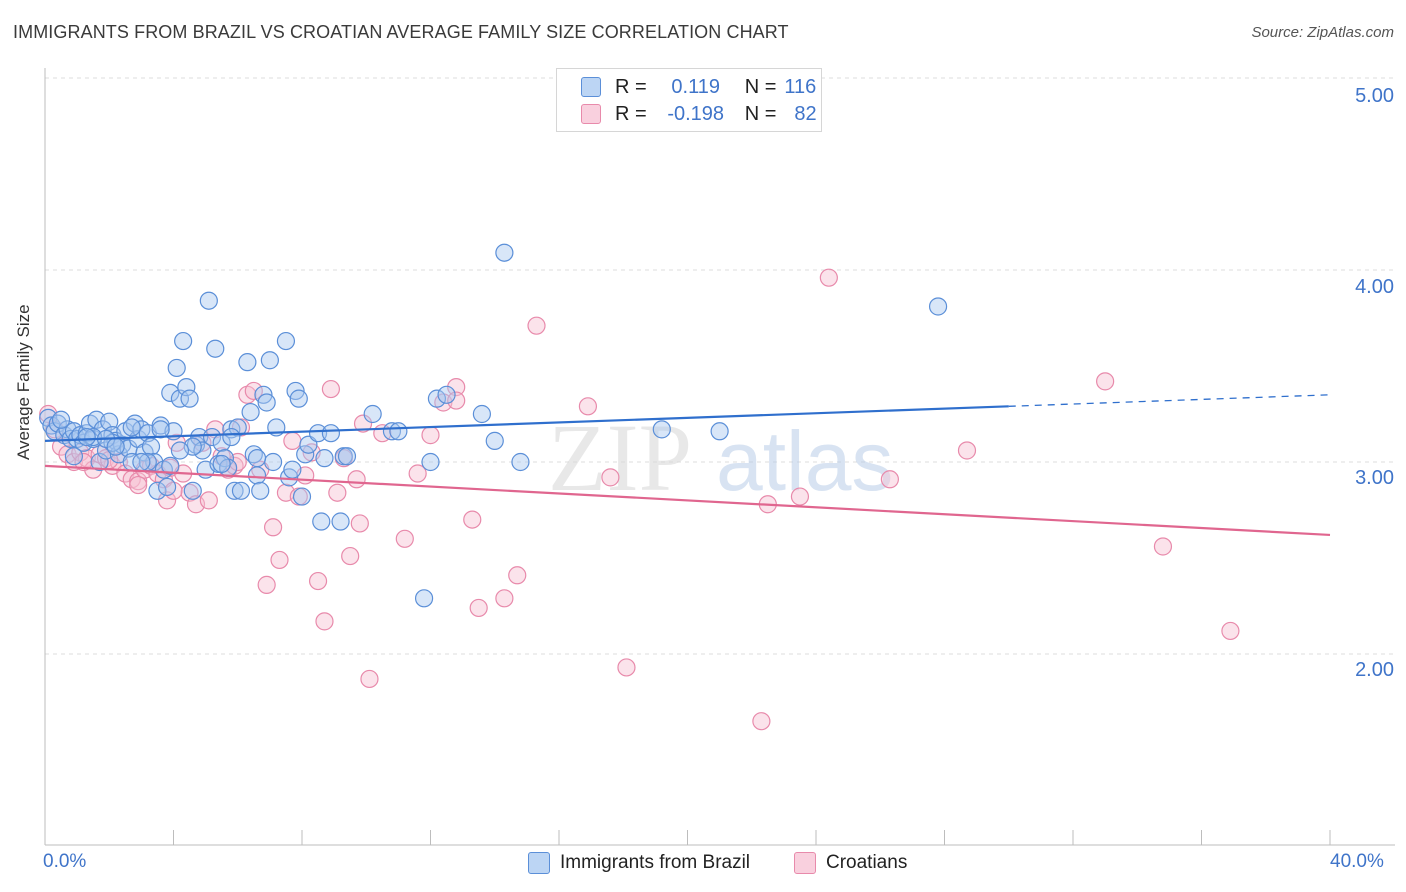 Image resolution: width=1406 pixels, height=892 pixels. I want to click on trend-line-brazil-extension, so click(1169, 400).